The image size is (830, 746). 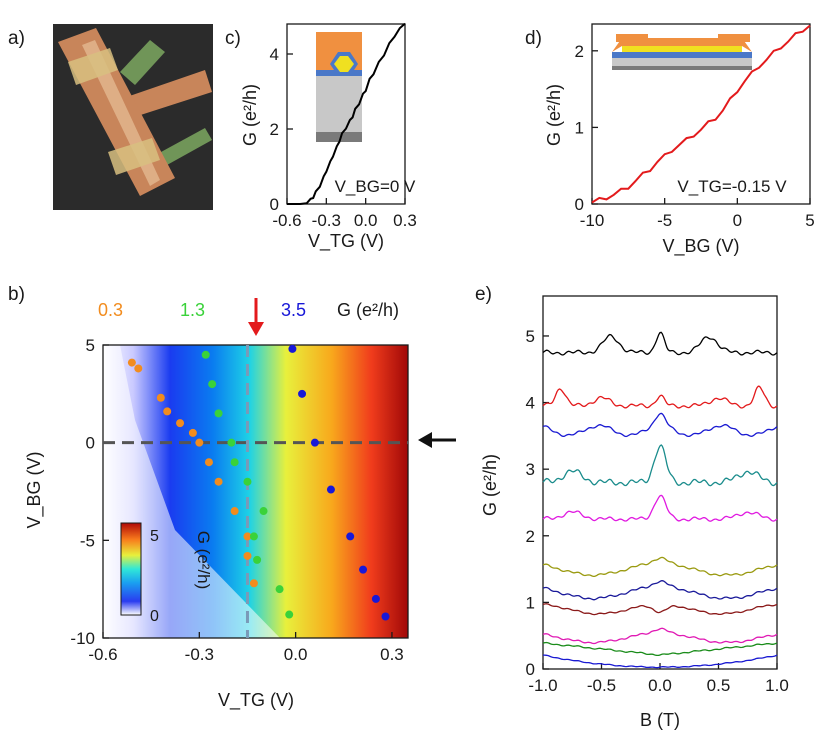 What do you see at coordinates (777, 685) in the screenshot?
I see `panel-e-xtick-label: 1.0` at bounding box center [777, 685].